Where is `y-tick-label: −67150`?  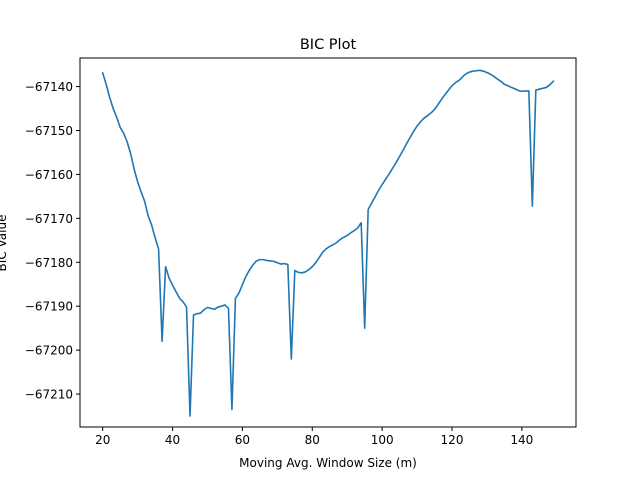 y-tick-label: −67150 is located at coordinates (49, 131).